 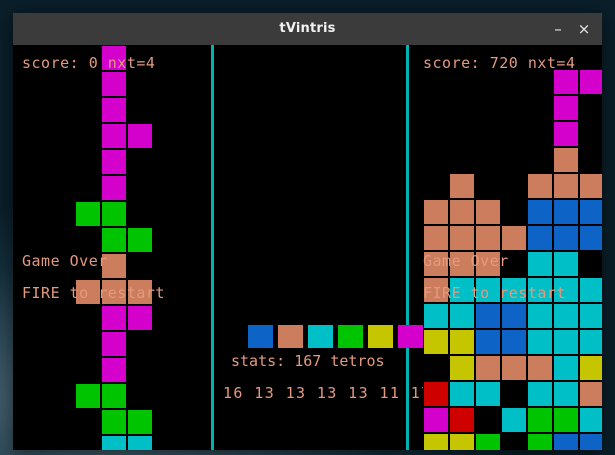 I want to click on window-titlebar: tVintris – ×, so click(x=307, y=29).